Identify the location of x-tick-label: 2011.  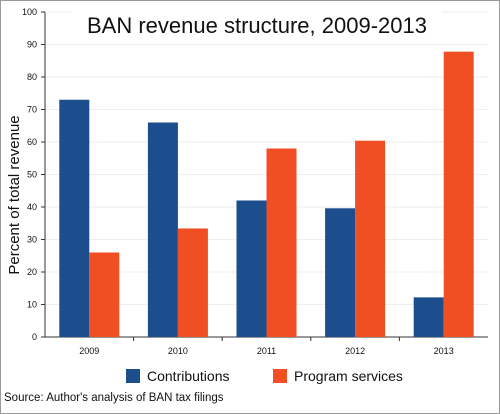
(266, 351).